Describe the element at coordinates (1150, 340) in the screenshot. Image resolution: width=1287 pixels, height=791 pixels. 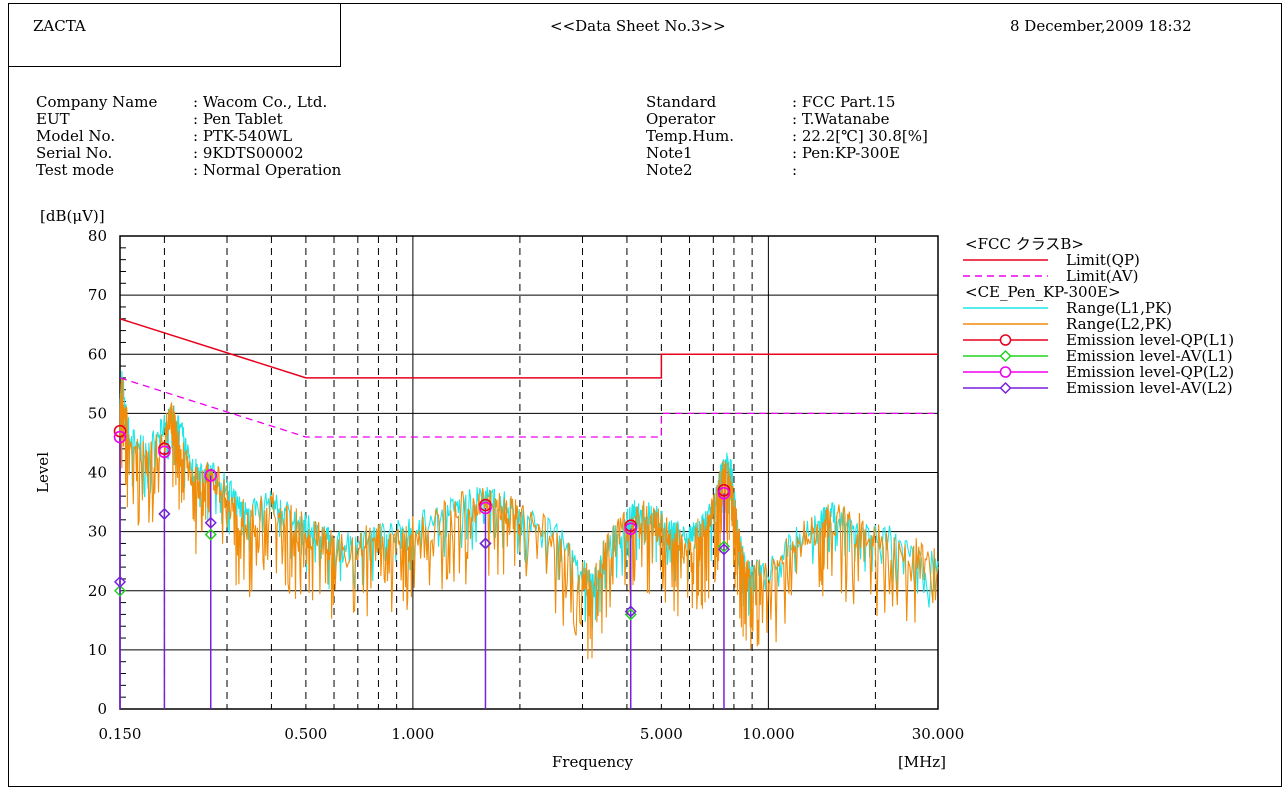
I see `legend-entry-label: Emission level-QP(L1)` at that location.